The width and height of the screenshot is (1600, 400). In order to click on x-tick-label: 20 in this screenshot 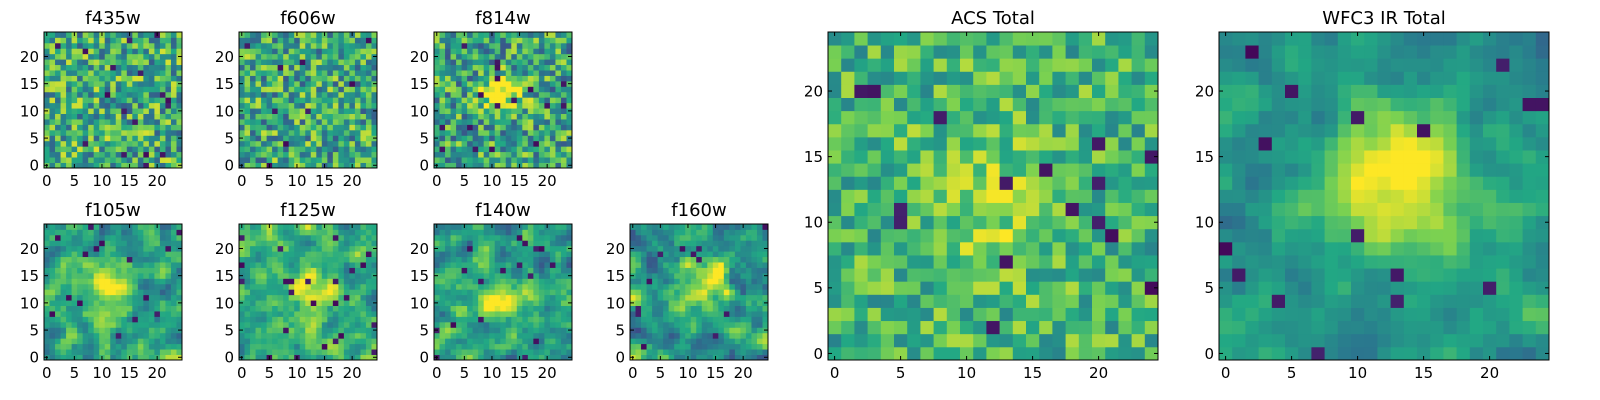, I will do `click(743, 373)`.